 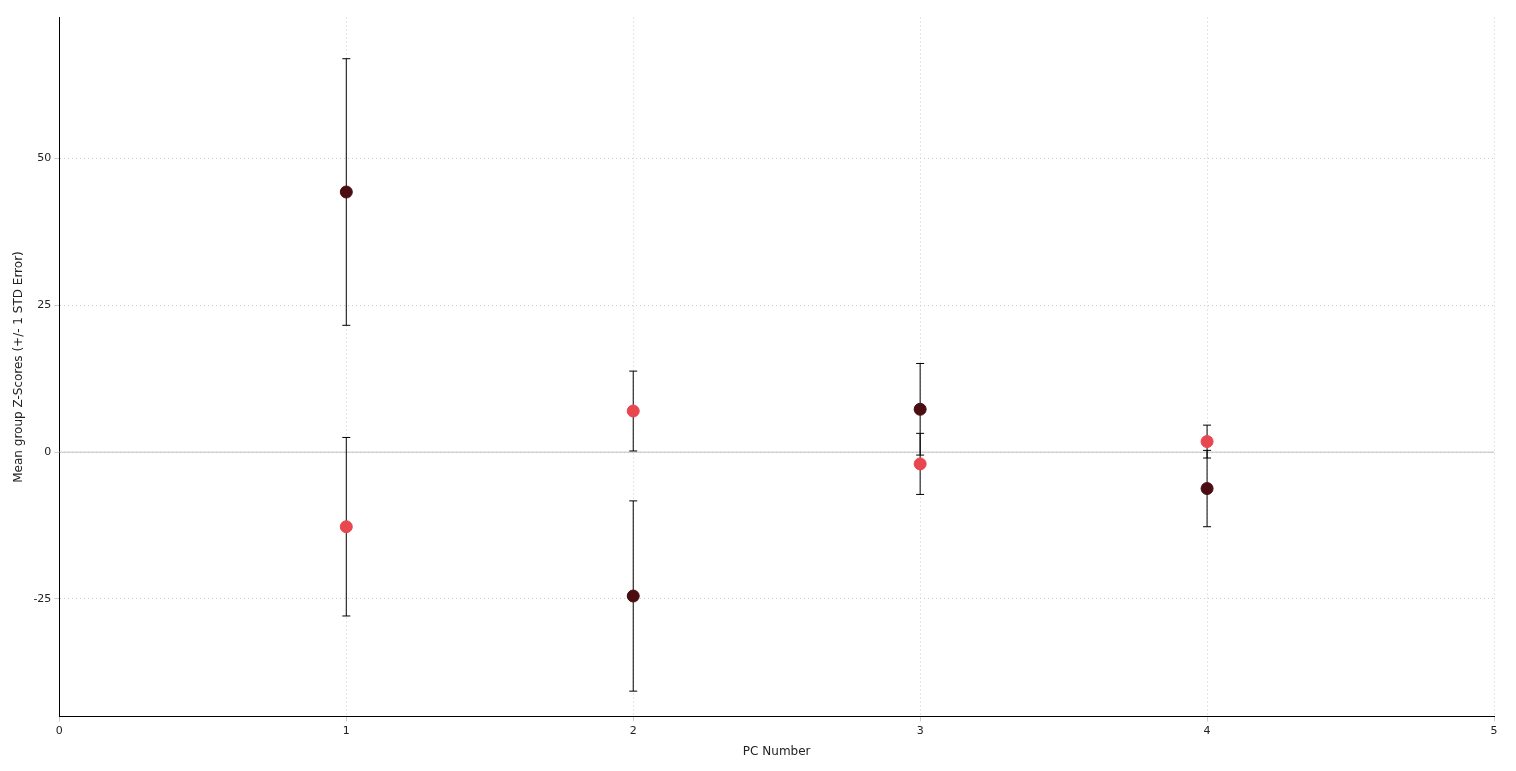 I want to click on y-tick-label: 50, so click(x=44, y=158).